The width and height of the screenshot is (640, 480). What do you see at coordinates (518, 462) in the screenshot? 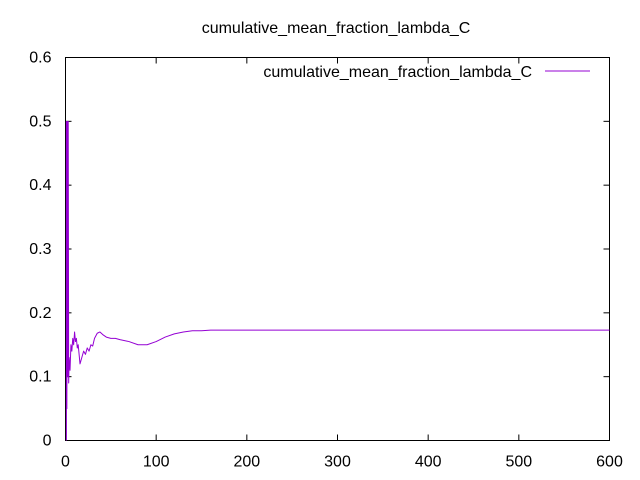
I see `x-tick-label: 500` at bounding box center [518, 462].